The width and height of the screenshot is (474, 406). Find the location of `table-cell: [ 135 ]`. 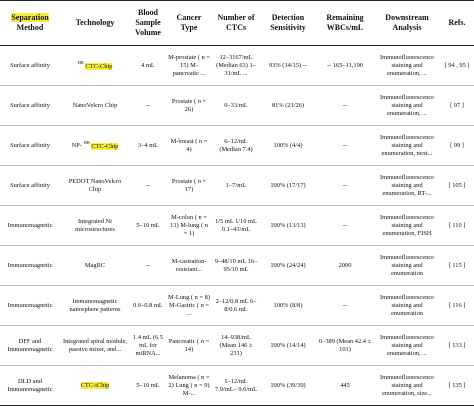

table-cell: [ 135 ] is located at coordinates (457, 385).